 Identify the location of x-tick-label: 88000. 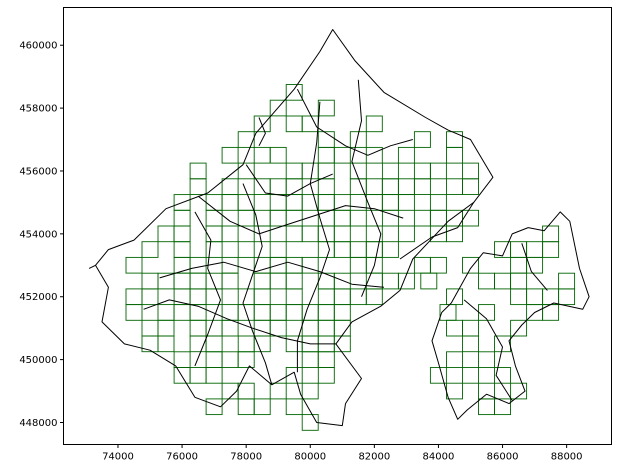
(567, 457).